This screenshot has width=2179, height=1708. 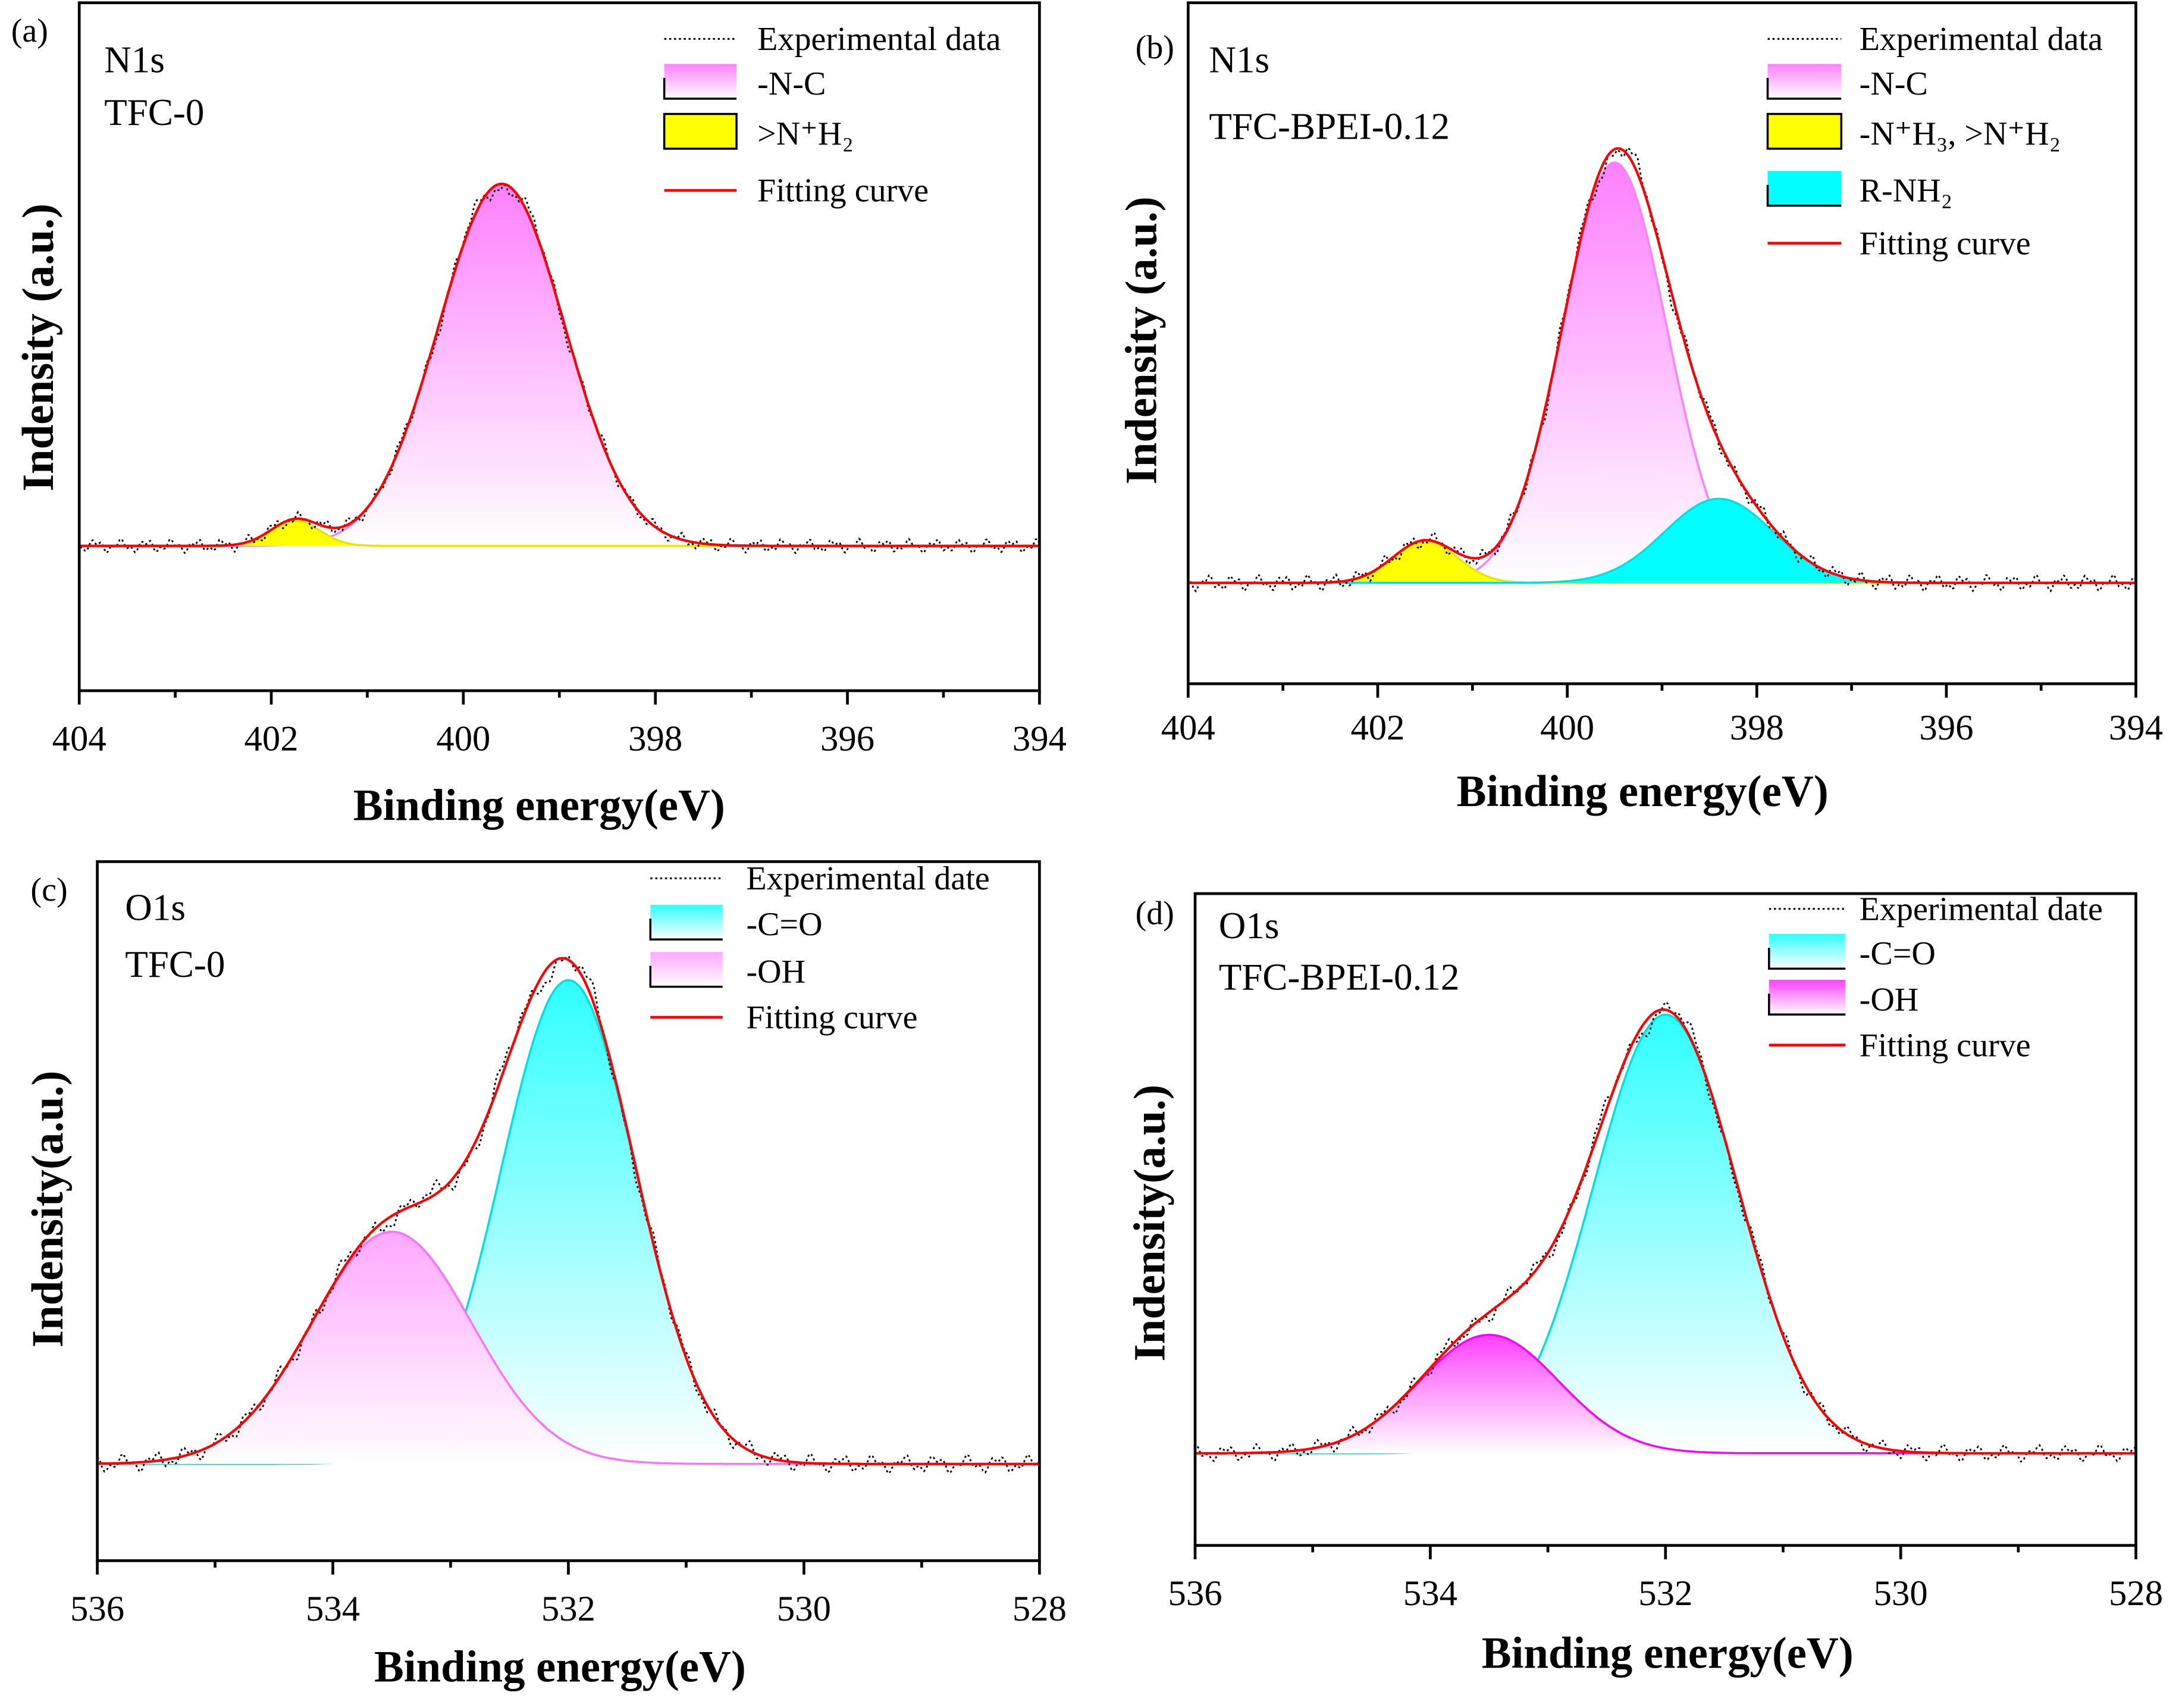 What do you see at coordinates (1155, 913) in the screenshot?
I see `panel-label: (d)` at bounding box center [1155, 913].